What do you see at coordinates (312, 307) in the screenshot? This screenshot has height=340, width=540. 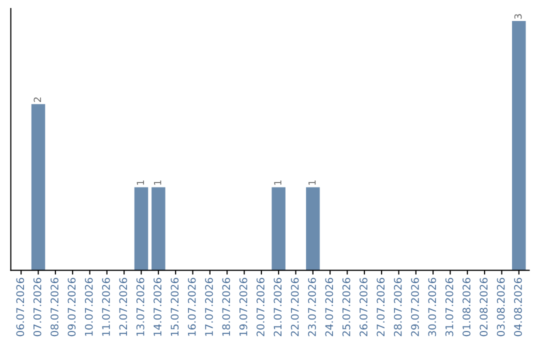 I see `x-tick-label: 23.07.2026` at bounding box center [312, 307].